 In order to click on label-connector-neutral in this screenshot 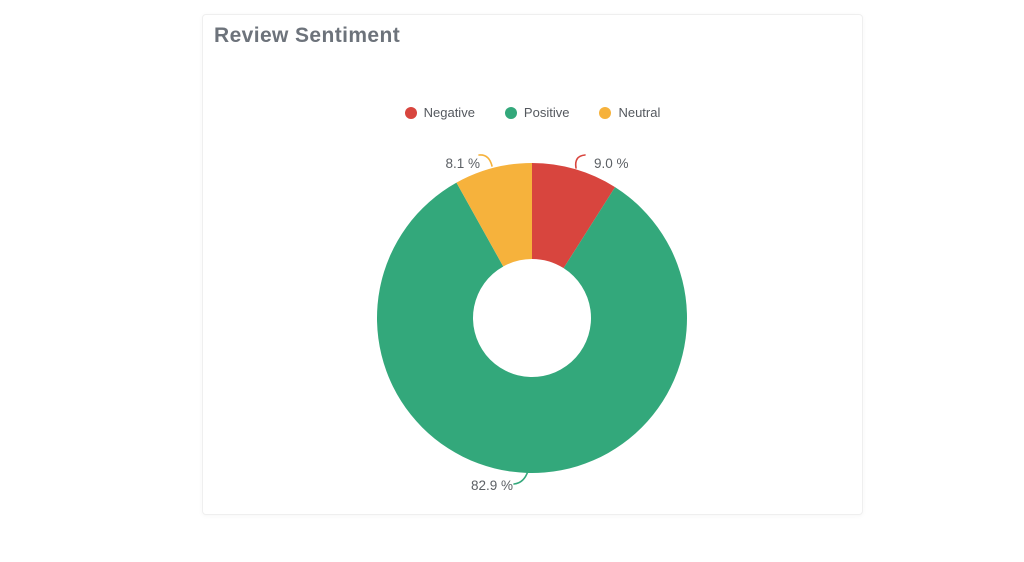, I will do `click(485, 160)`.